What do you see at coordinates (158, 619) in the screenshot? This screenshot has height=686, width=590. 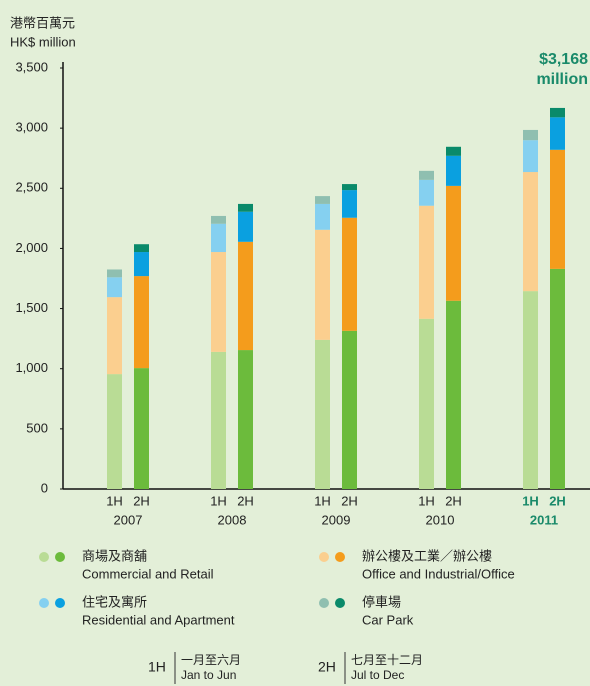 I see `legend-label: Residential and Apartment` at bounding box center [158, 619].